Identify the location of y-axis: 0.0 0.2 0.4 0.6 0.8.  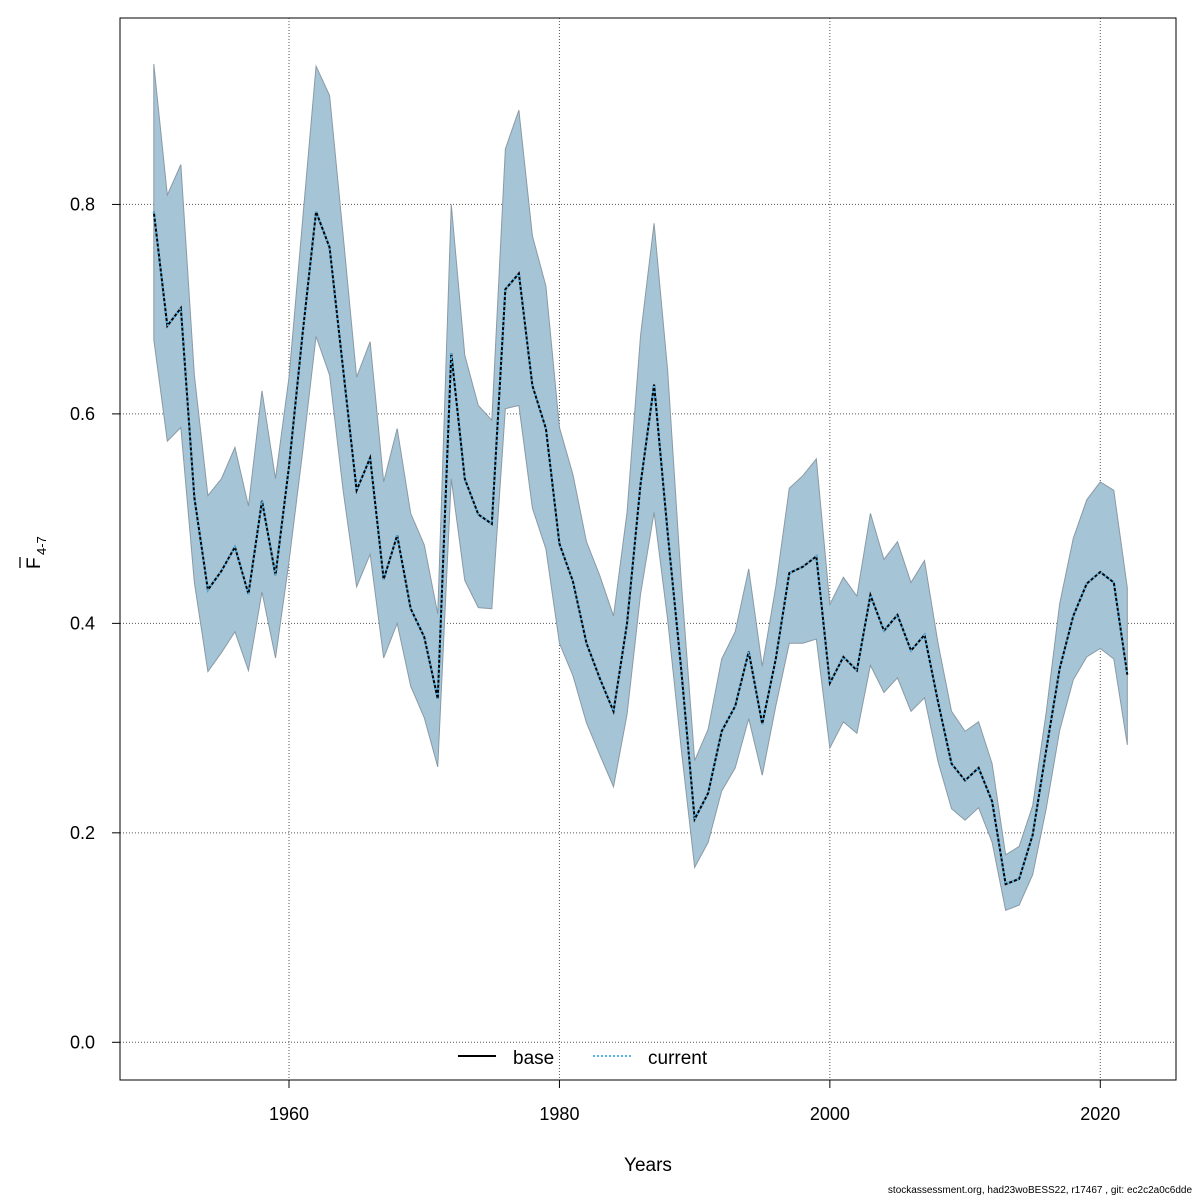
(95, 623).